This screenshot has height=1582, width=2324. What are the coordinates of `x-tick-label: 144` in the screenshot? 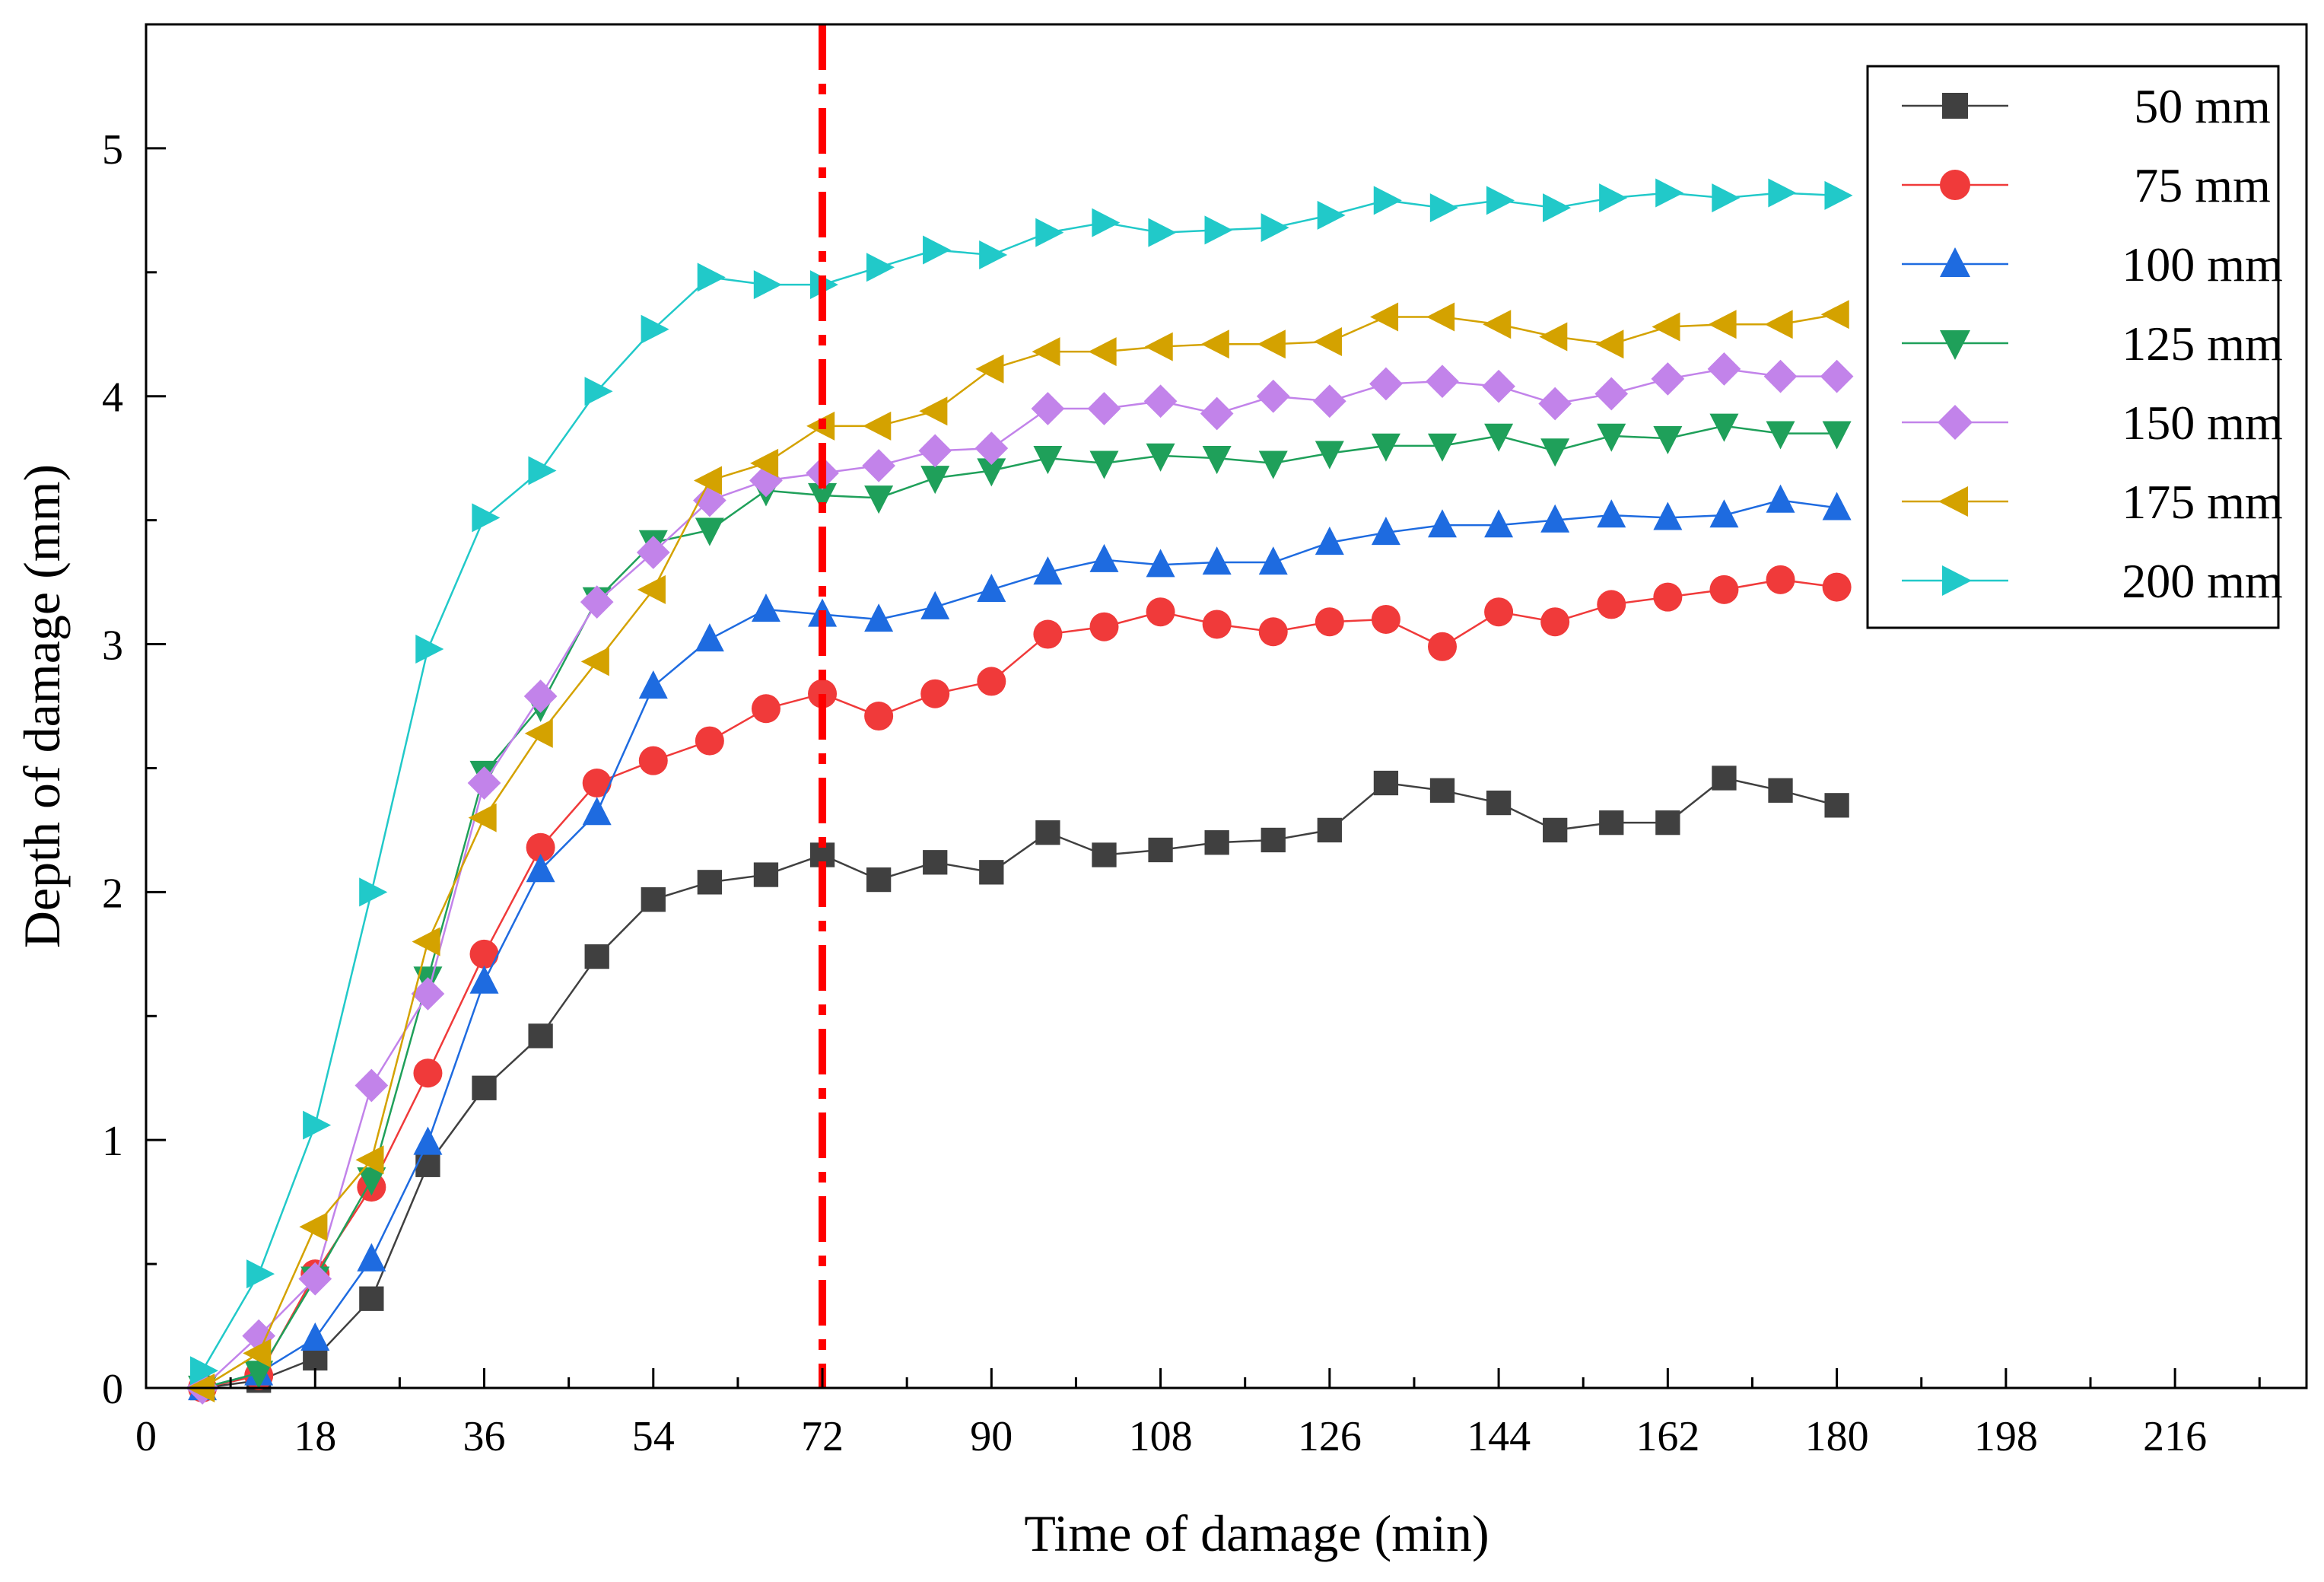 It's located at (1499, 1436).